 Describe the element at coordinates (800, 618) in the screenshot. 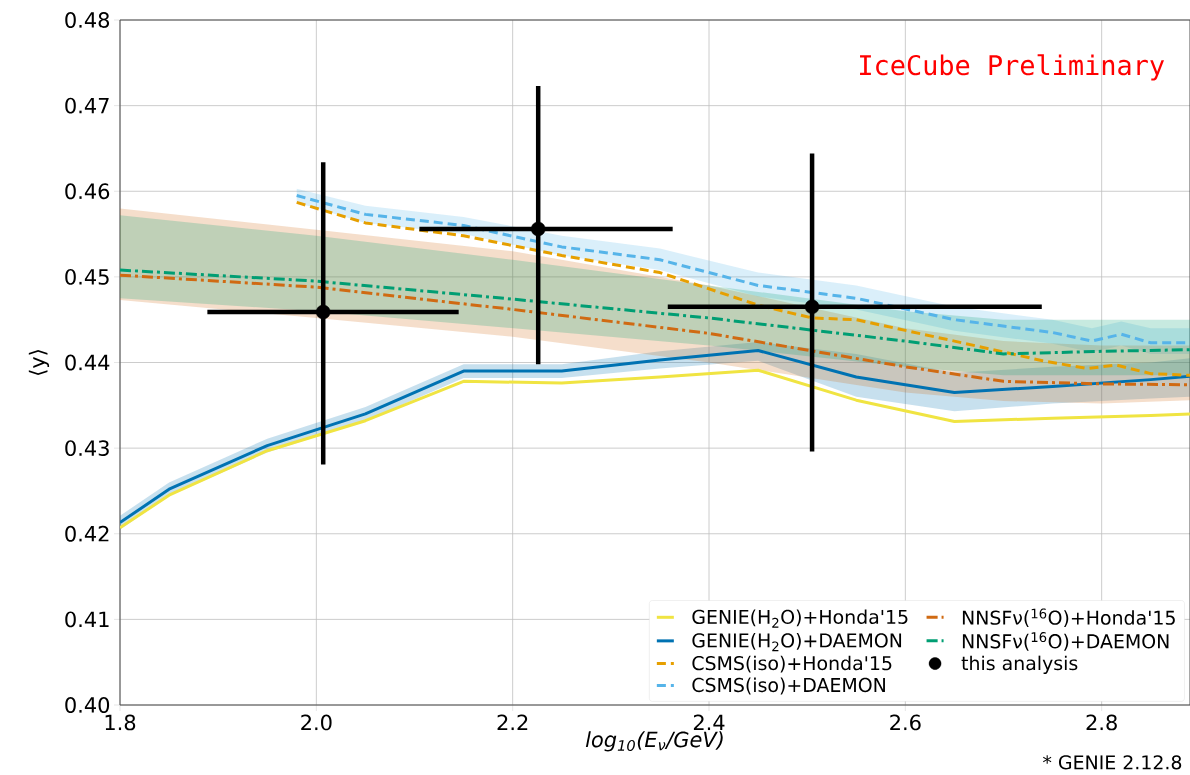

I see `legend-label: GENIE(H$_{2}$O)+Honda'15` at that location.